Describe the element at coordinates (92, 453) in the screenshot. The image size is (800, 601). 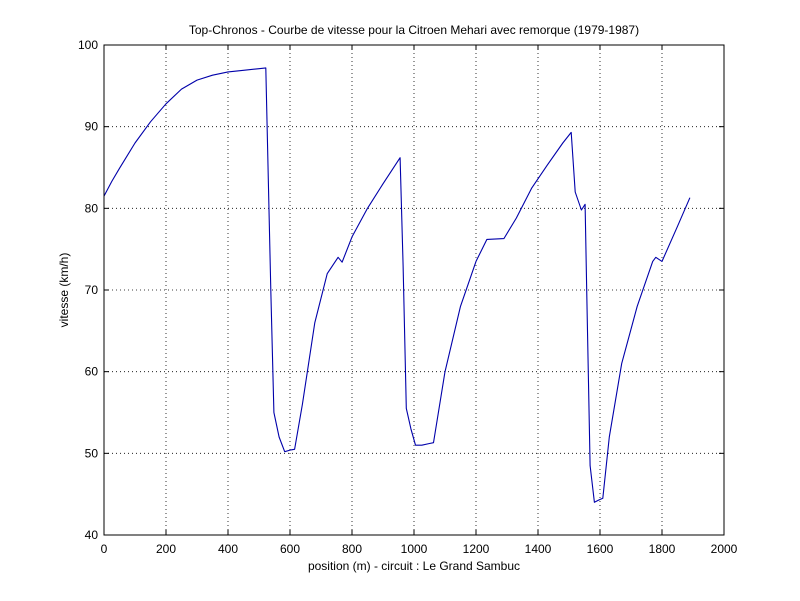
I see `y-tick-label: 50` at that location.